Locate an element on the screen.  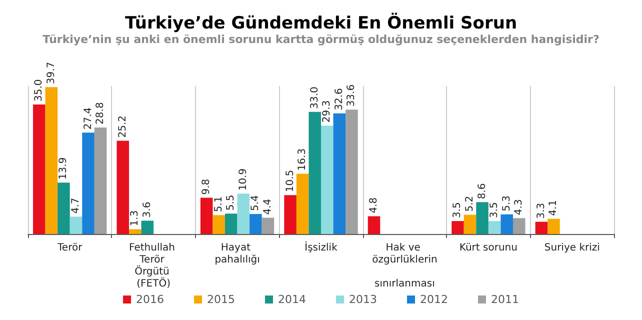
data-label: 33.0 is located at coordinates (314, 97).